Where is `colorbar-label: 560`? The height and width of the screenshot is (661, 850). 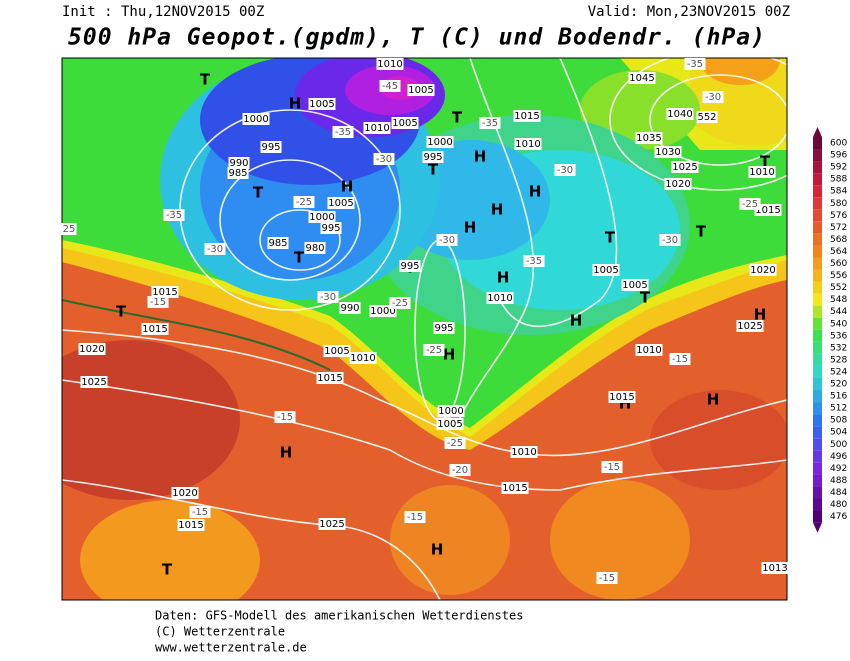
colorbar-label: 560 is located at coordinates (838, 264).